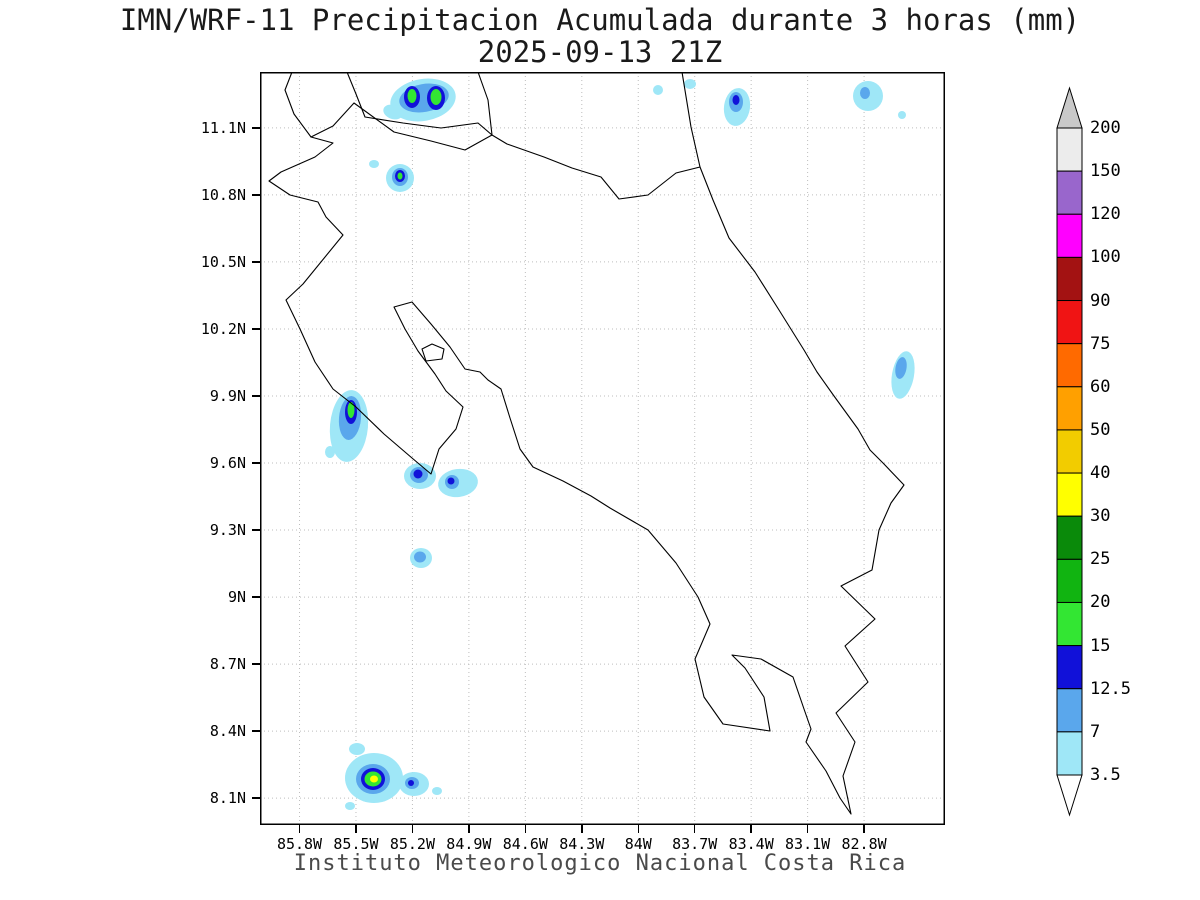 The image size is (1200, 900). Describe the element at coordinates (505, 151) in the screenshot. I see `border-nicaragua` at that location.